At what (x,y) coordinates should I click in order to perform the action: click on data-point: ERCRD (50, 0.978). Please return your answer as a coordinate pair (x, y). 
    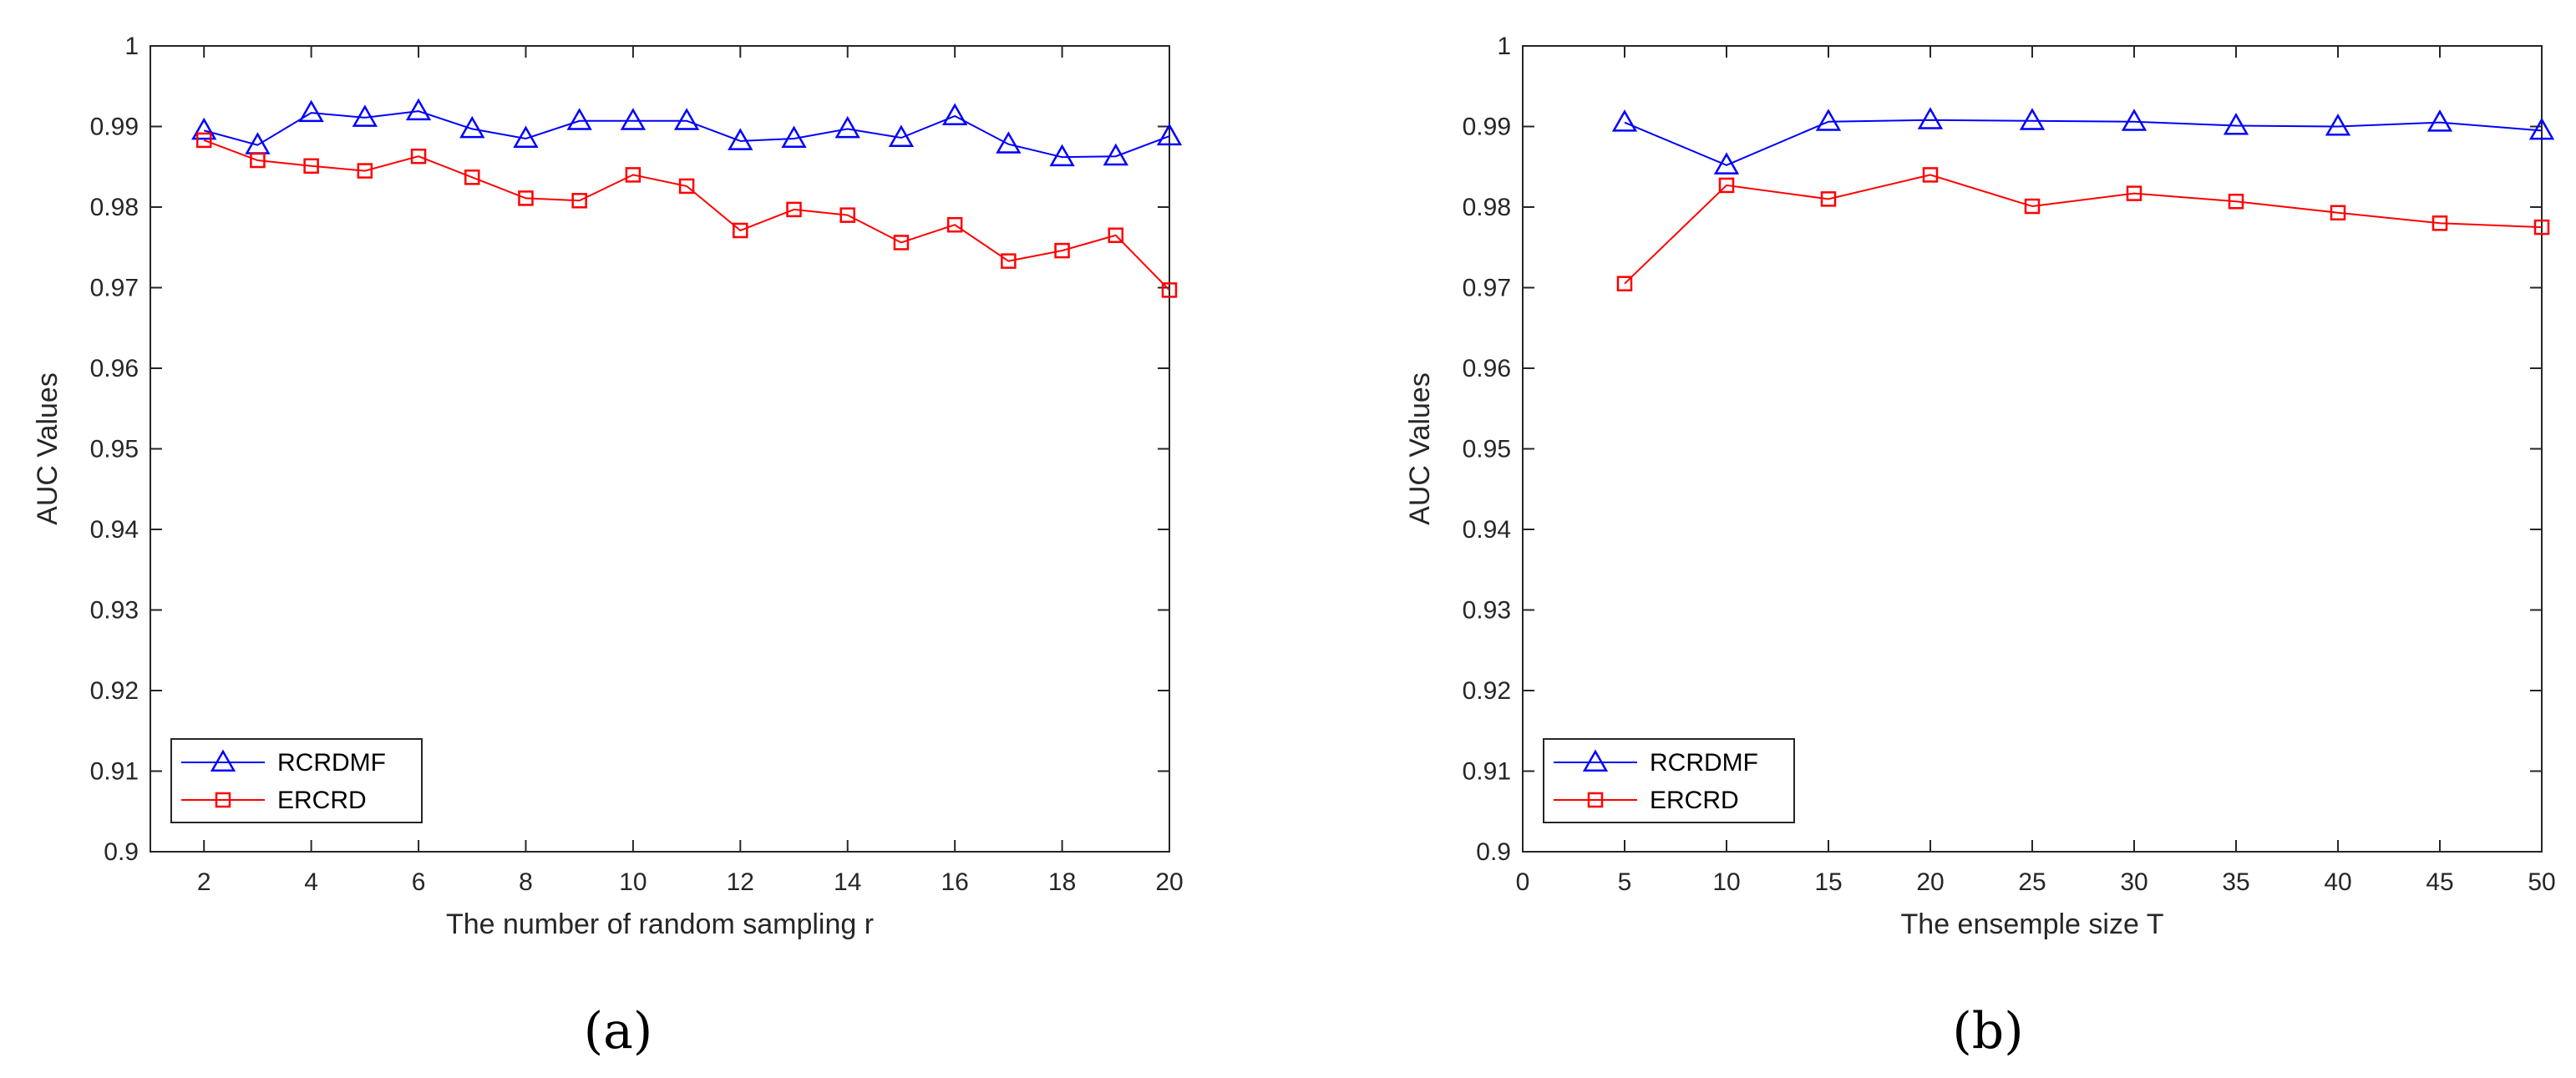
    Looking at the image, I should click on (2541, 227).